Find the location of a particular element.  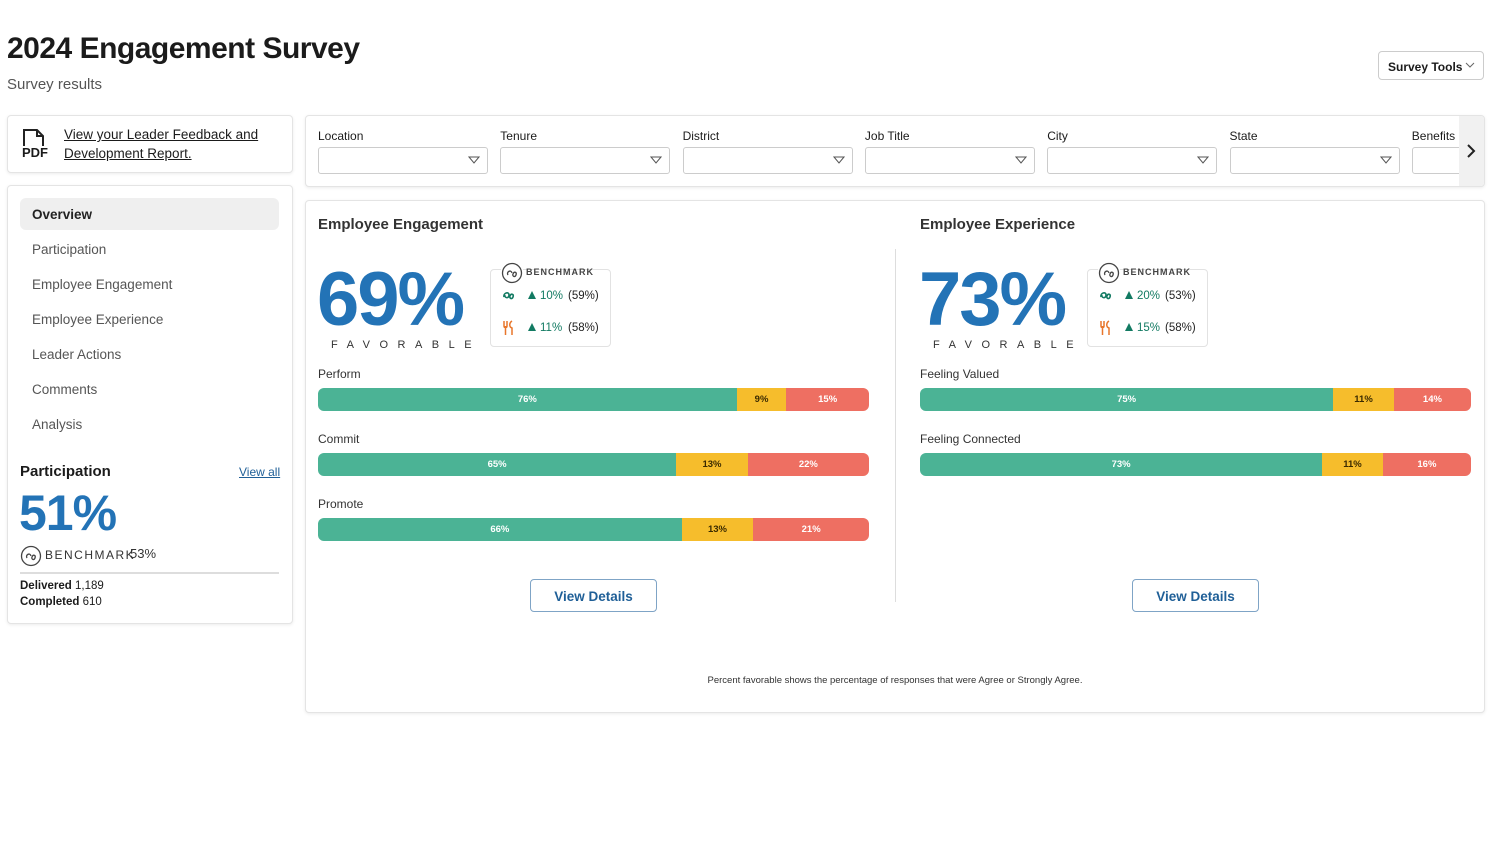

segment-label: 16% is located at coordinates (1427, 464).